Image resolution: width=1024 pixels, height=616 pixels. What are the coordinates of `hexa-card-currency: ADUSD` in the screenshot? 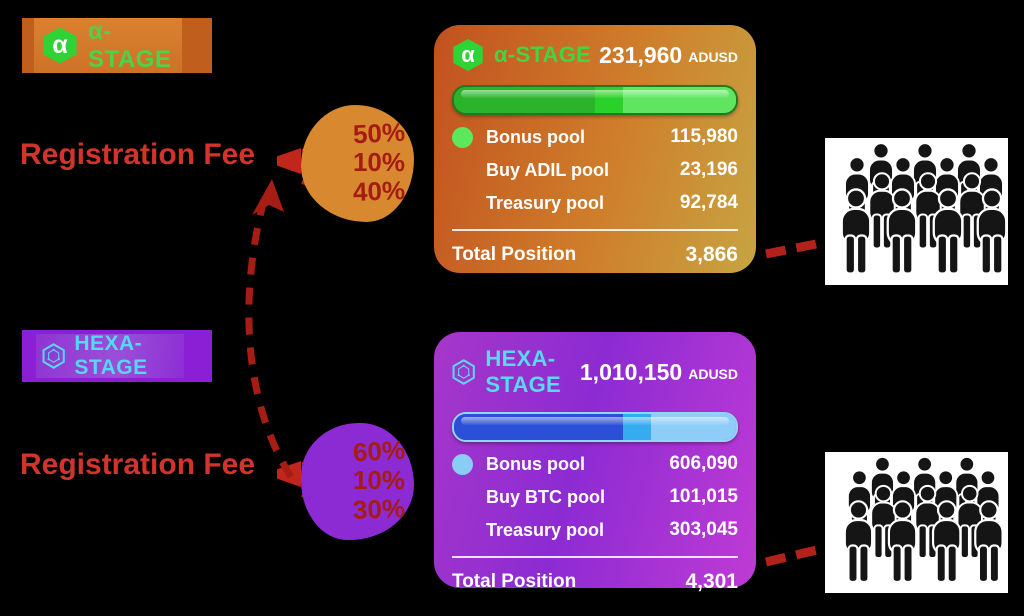 It's located at (713, 374).